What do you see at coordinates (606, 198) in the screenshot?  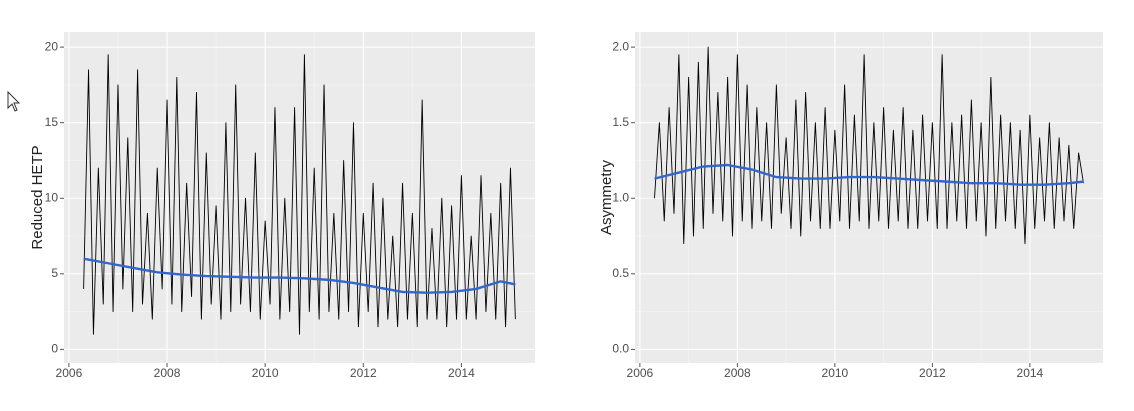 I see `y-axis-title: Asymmetry` at bounding box center [606, 198].